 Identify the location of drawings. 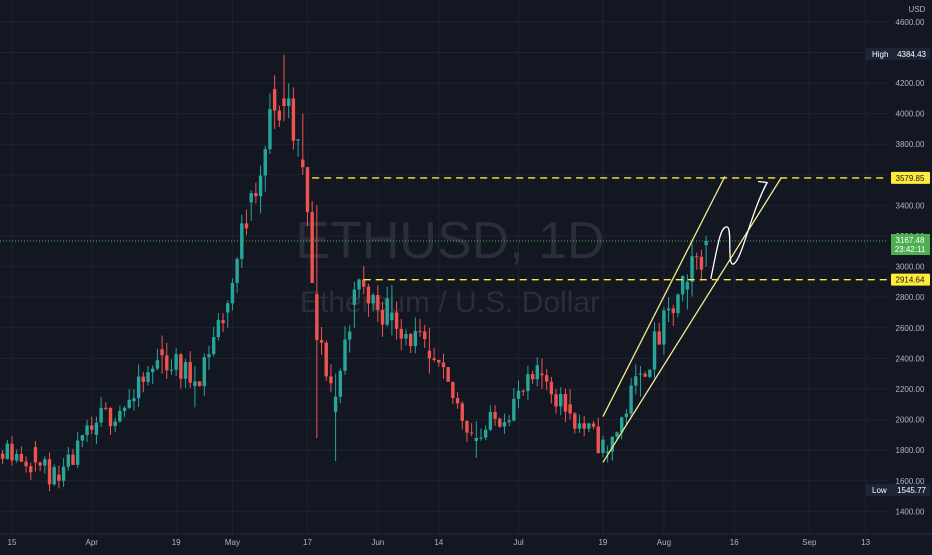
(692, 319).